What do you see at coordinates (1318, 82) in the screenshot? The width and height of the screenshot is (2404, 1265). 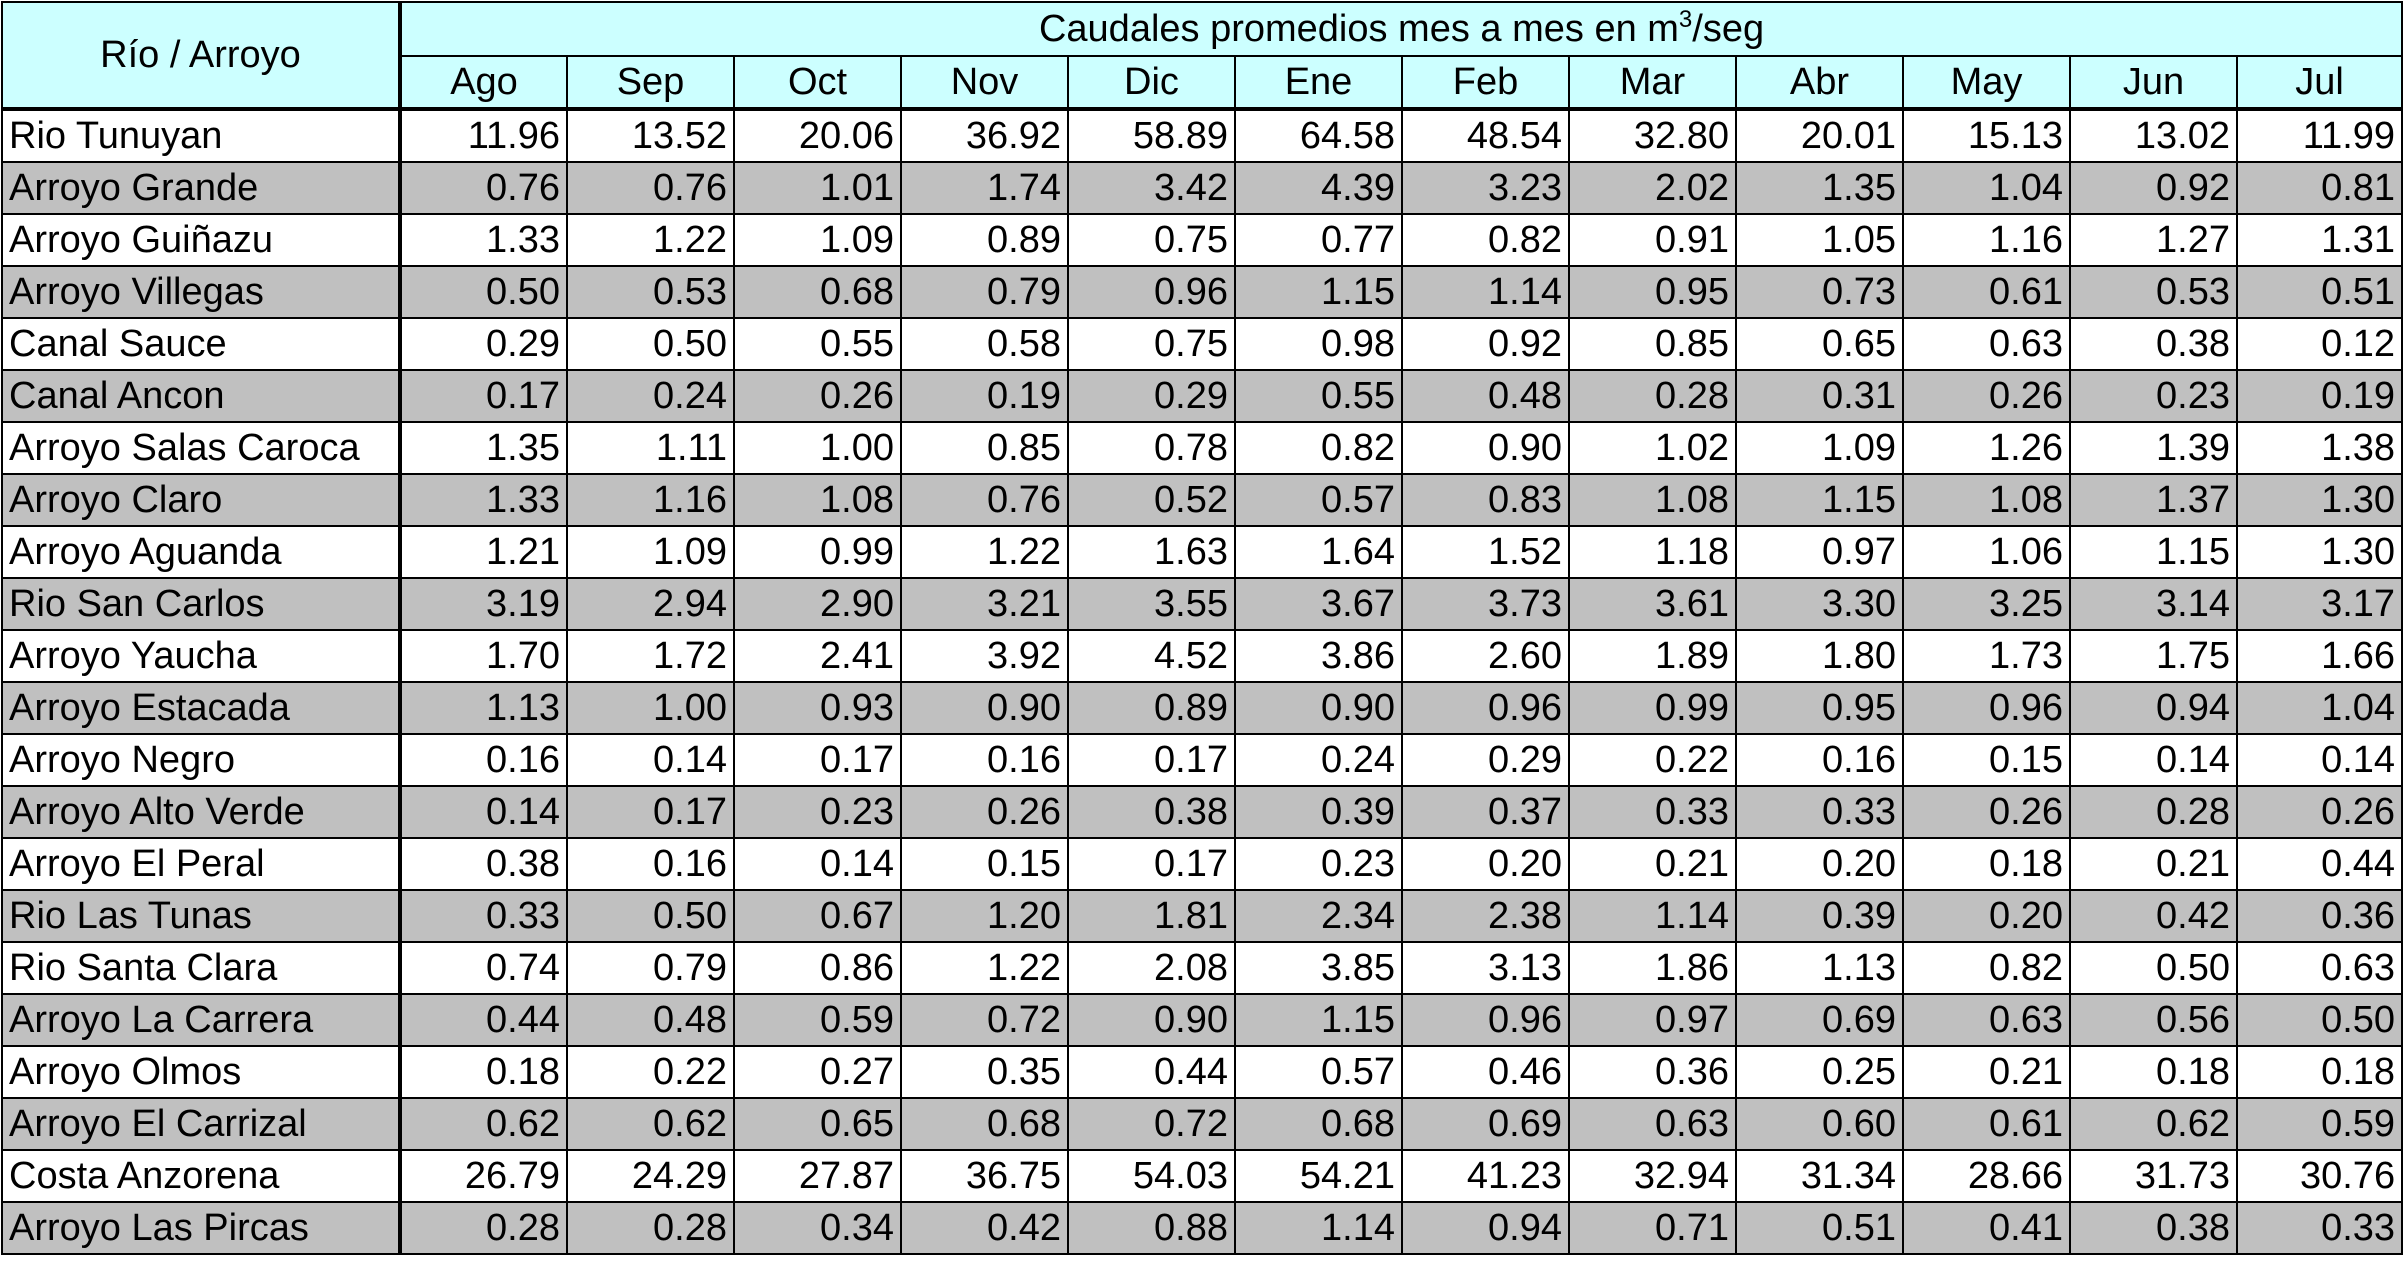 I see `month-header: Ene` at bounding box center [1318, 82].